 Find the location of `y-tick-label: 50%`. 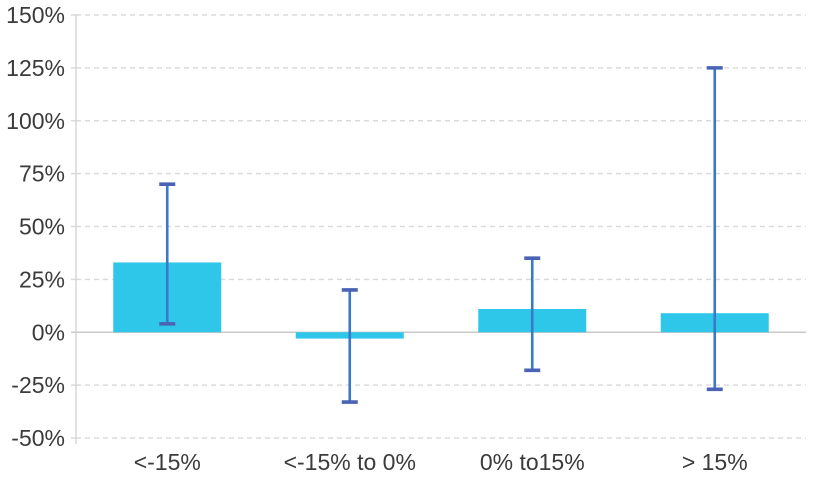

y-tick-label: 50% is located at coordinates (42, 227).